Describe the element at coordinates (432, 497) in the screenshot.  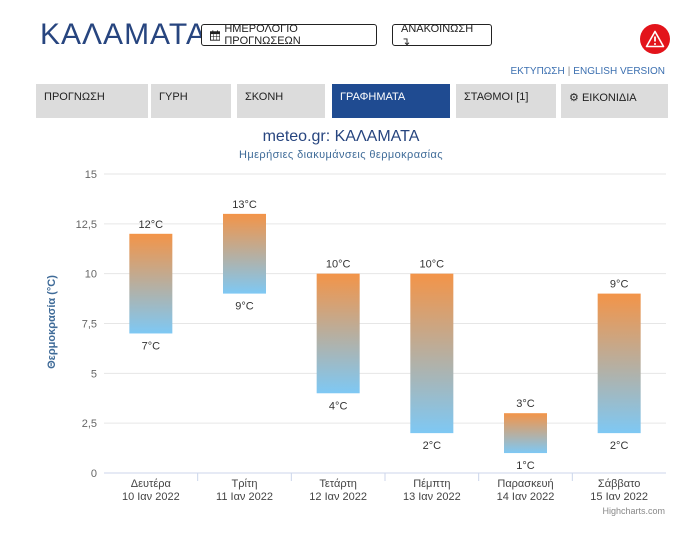
I see `x-tick-date: 13 Ιαν 2022` at that location.